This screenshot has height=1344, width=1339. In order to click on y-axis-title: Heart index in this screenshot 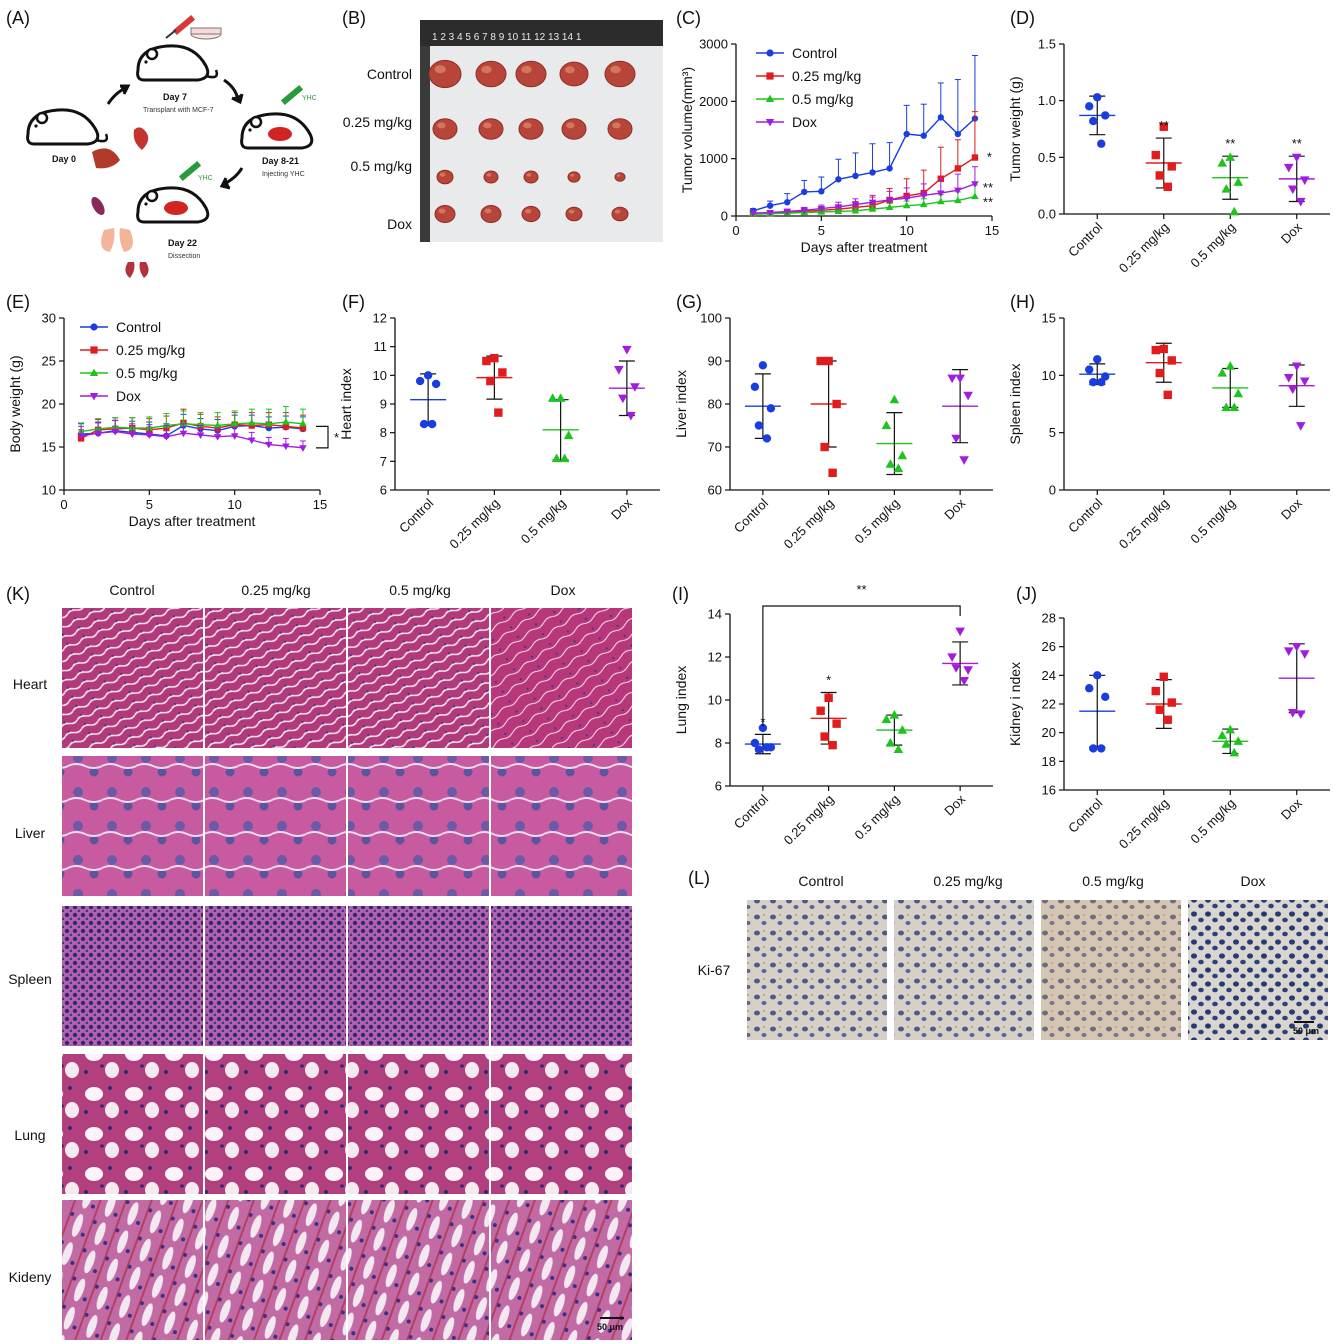, I will do `click(346, 404)`.